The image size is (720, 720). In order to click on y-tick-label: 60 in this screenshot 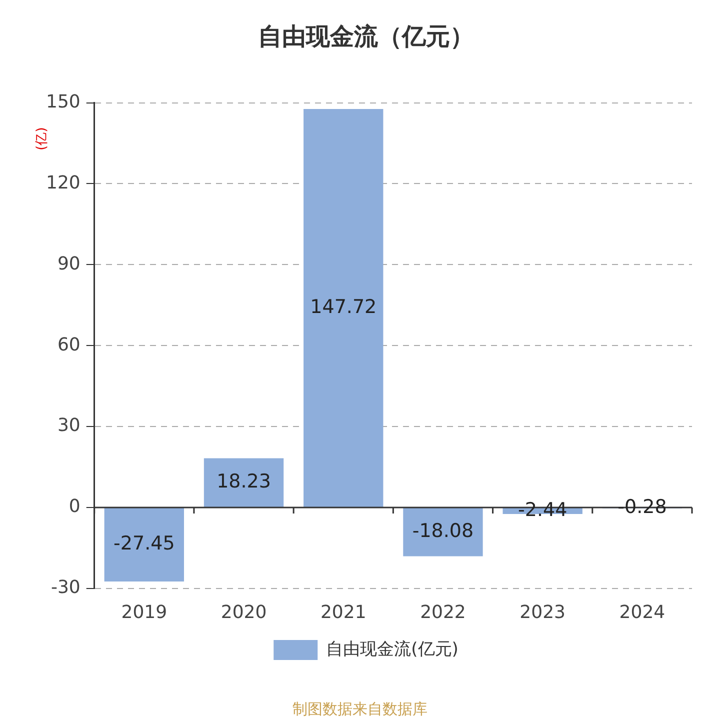, I will do `click(68, 345)`.